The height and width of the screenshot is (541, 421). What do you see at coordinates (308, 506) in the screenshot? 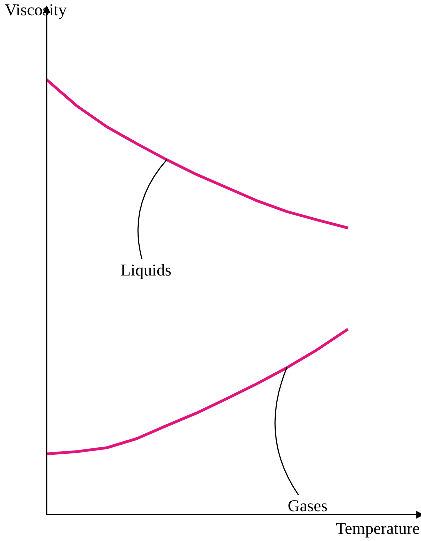
I see `text: Gases` at bounding box center [308, 506].